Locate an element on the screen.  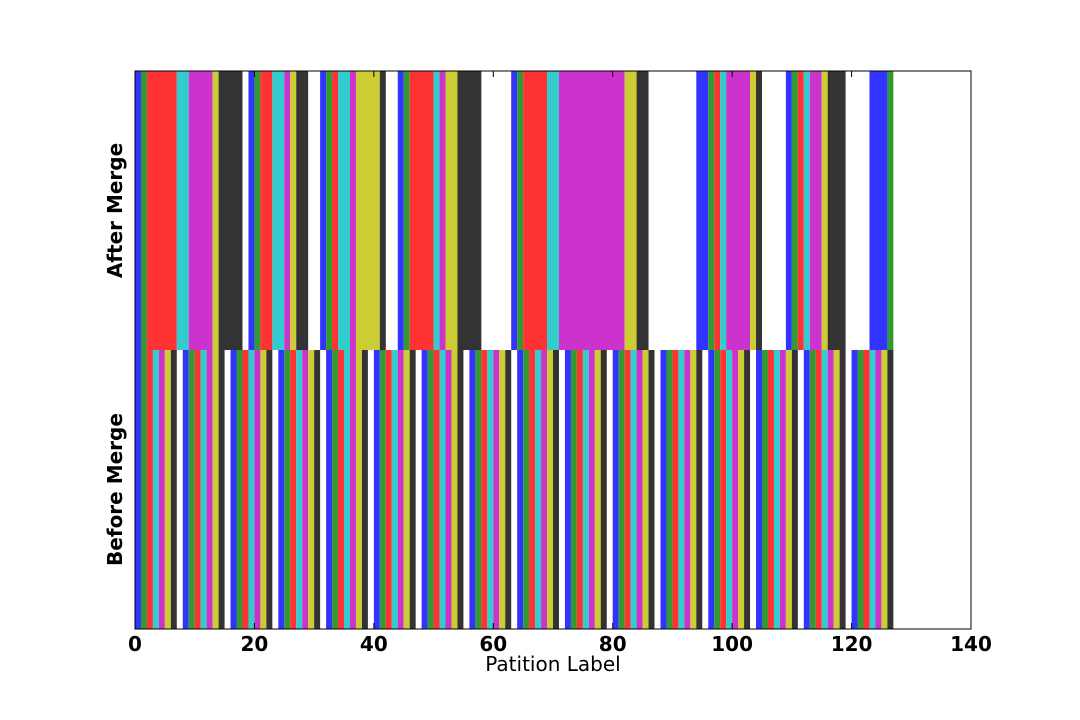
x-tick-label-120: 120 is located at coordinates (852, 644).